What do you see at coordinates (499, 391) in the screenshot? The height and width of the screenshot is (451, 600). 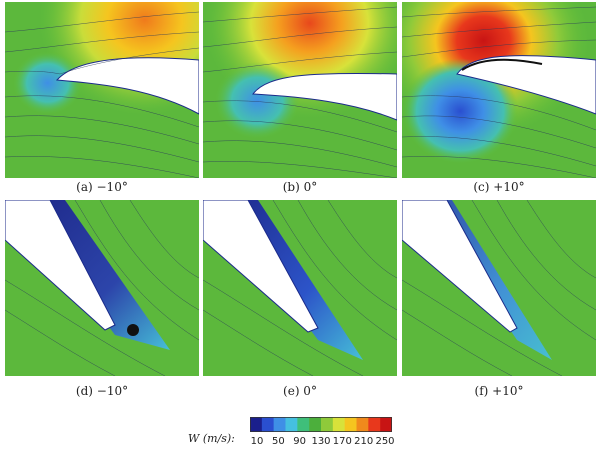 I see `panel-caption-f: (f) +10°` at bounding box center [499, 391].